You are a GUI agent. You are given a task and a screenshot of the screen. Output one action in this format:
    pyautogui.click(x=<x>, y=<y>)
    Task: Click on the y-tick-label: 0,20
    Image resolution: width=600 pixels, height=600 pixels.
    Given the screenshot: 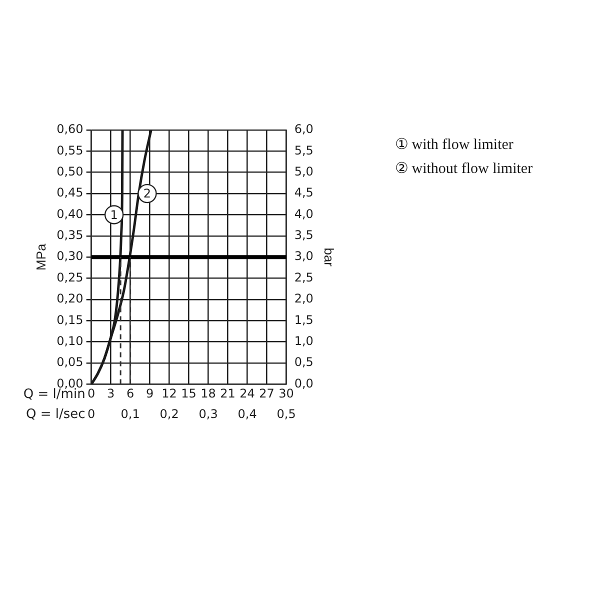 What is the action you would take?
    pyautogui.click(x=70, y=299)
    